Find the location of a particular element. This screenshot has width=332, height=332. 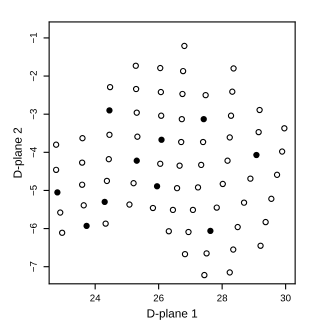

y-tick-label: −3 is located at coordinates (33, 114).